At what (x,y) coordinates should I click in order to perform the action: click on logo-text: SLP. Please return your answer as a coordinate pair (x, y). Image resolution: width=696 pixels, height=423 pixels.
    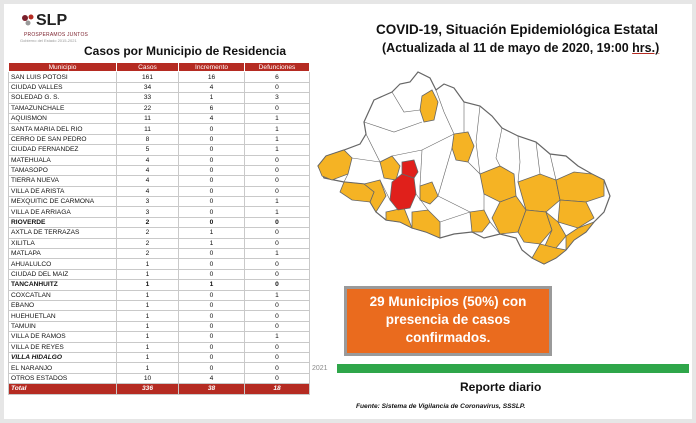
    Looking at the image, I should click on (52, 20).